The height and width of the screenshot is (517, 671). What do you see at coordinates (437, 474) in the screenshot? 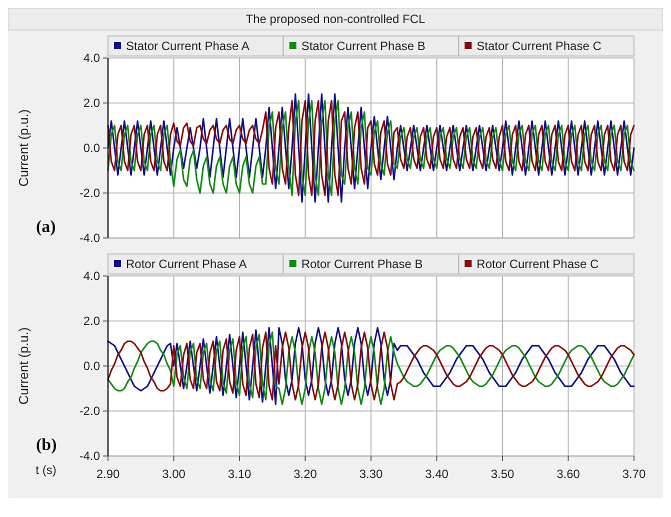
I see `x-tick-label: 3.40` at bounding box center [437, 474].